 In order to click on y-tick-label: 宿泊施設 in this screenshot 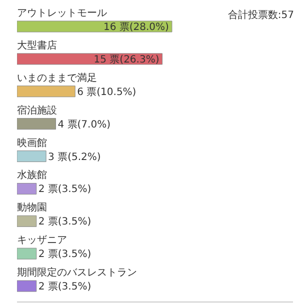, I will do `click(37, 110)`.